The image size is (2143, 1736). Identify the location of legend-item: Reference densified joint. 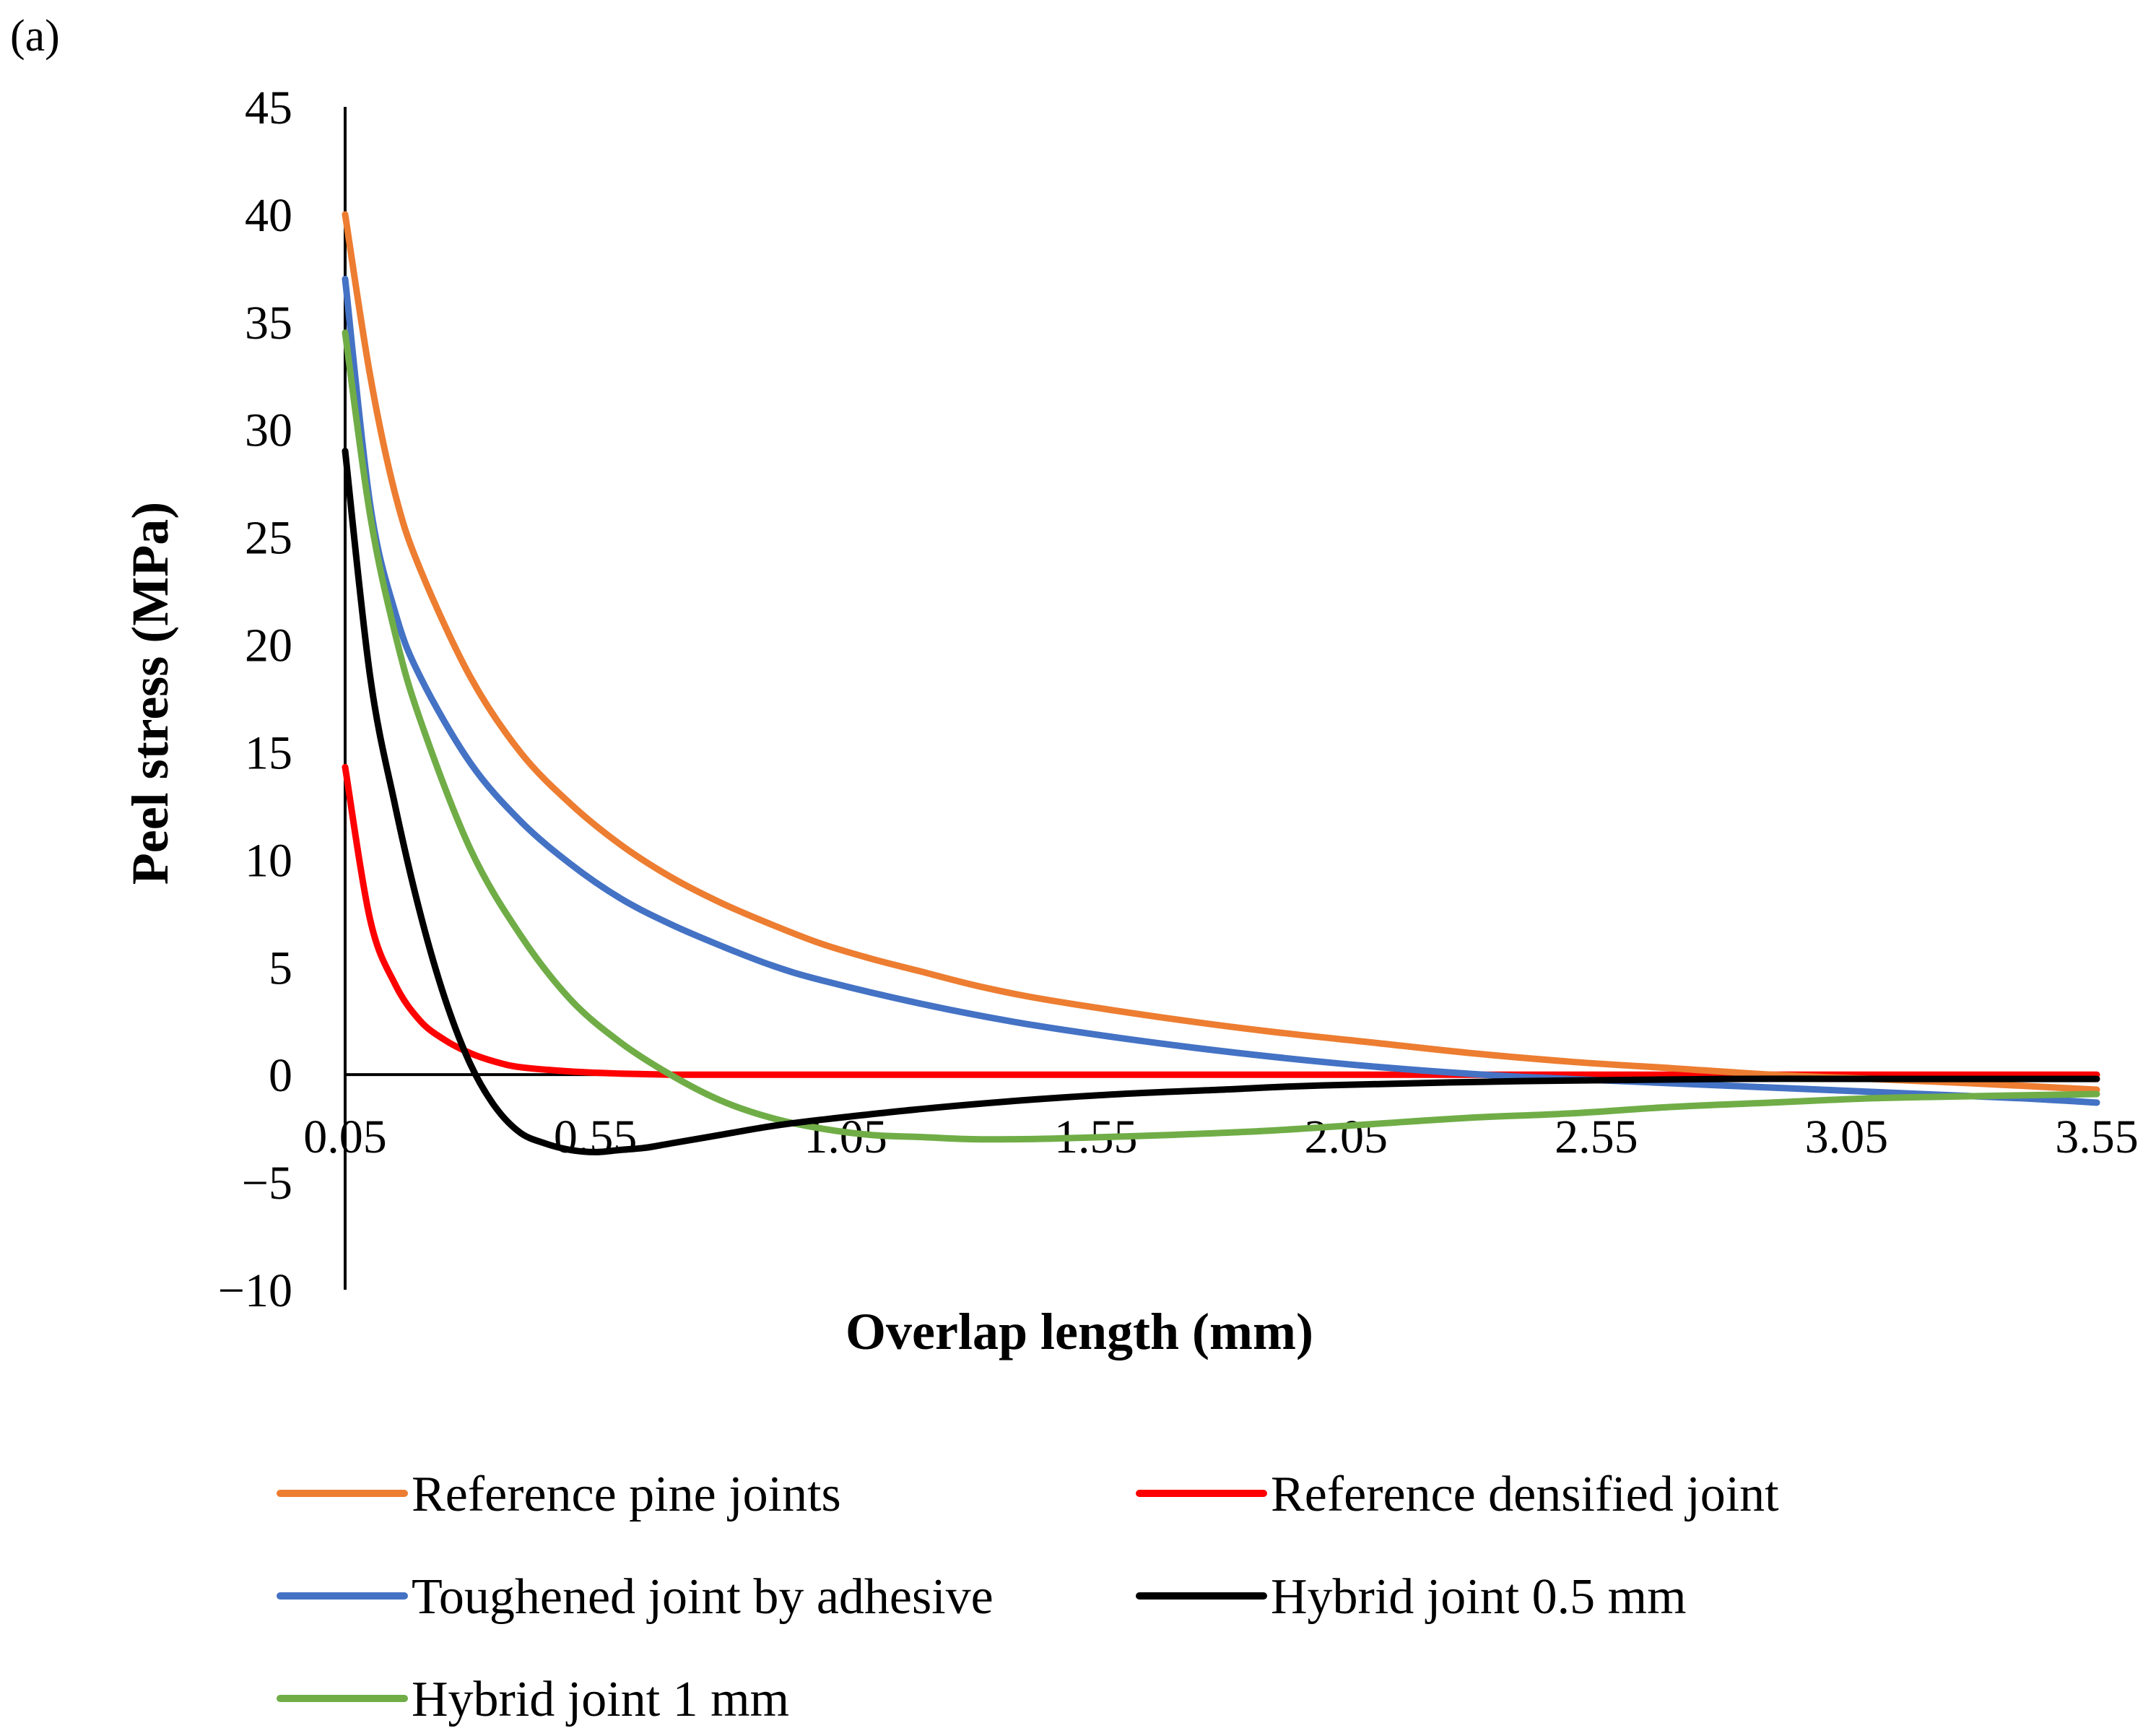
(1457, 1494).